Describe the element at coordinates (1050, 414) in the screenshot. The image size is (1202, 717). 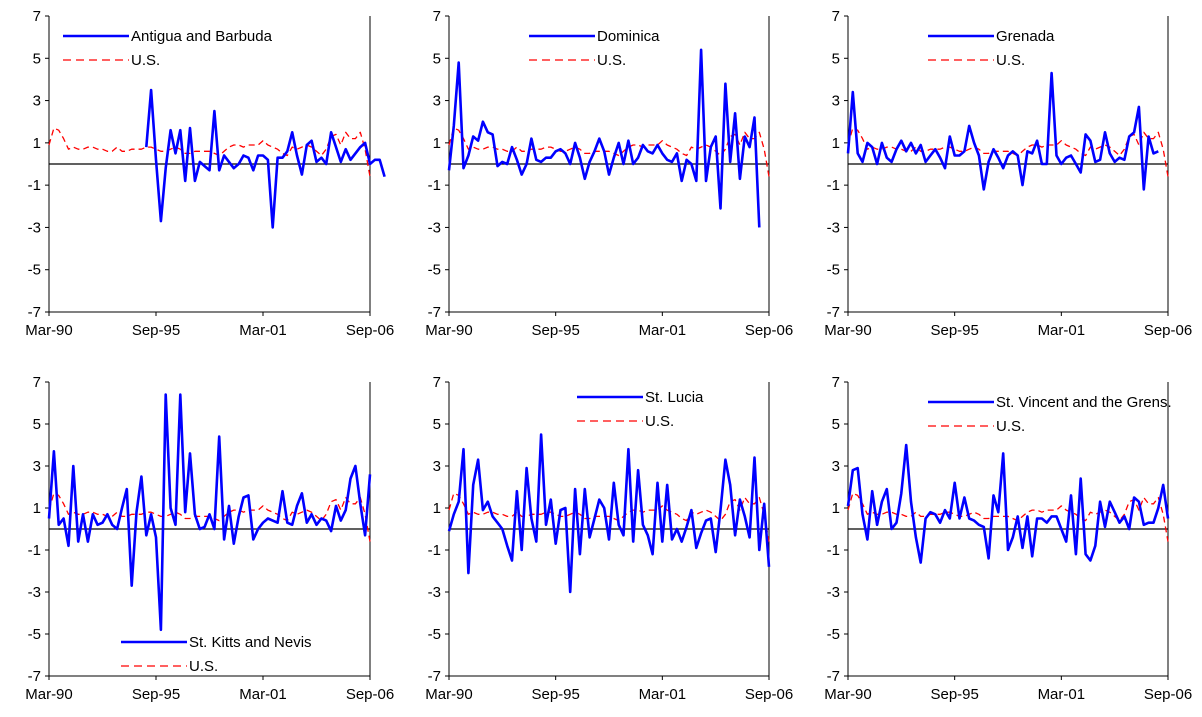
I see `legend: St. Vincent and the Grens. U.S.` at that location.